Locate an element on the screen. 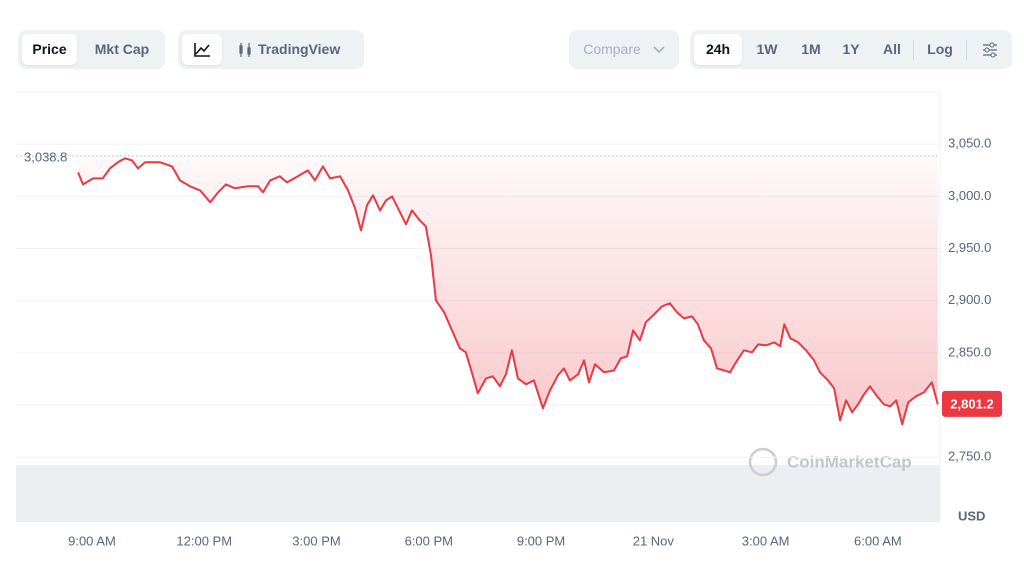  x-tick-label: 9:00 AM is located at coordinates (92, 540).